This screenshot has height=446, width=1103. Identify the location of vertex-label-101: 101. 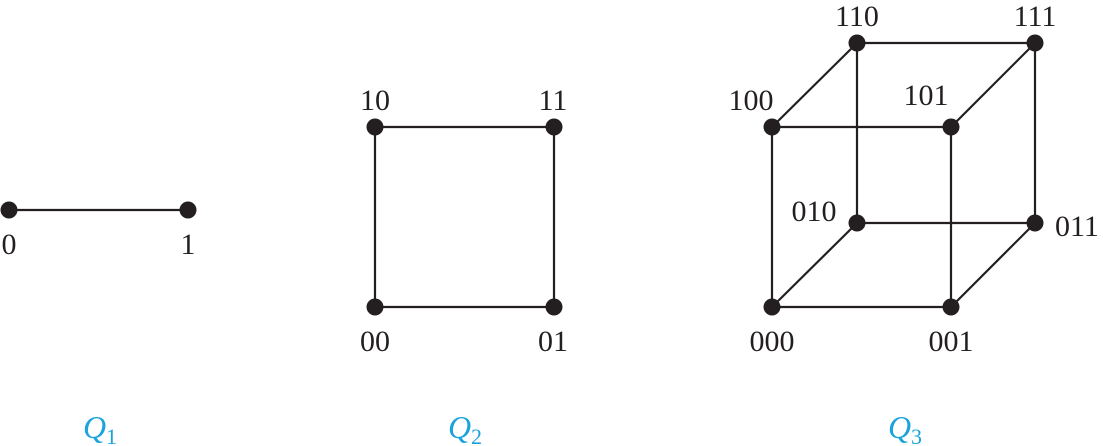
(926, 95).